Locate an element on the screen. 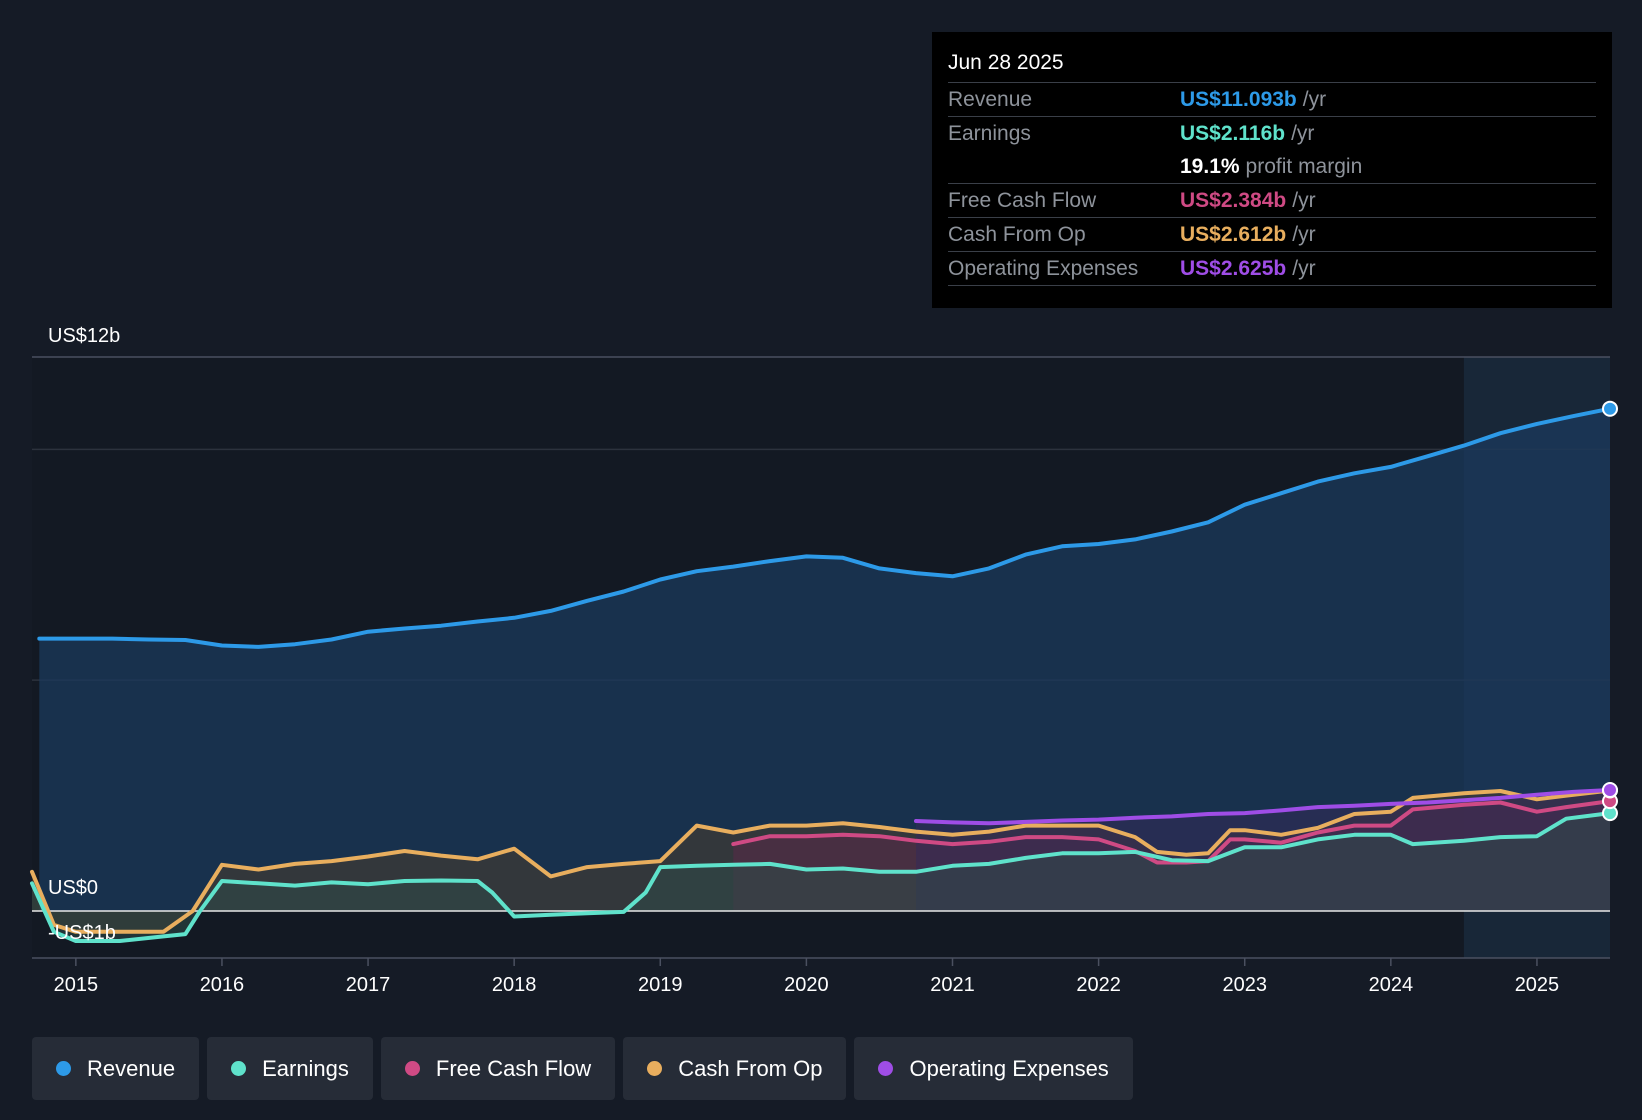 The height and width of the screenshot is (1120, 1642). x-tick-label: 2015 is located at coordinates (76, 985).